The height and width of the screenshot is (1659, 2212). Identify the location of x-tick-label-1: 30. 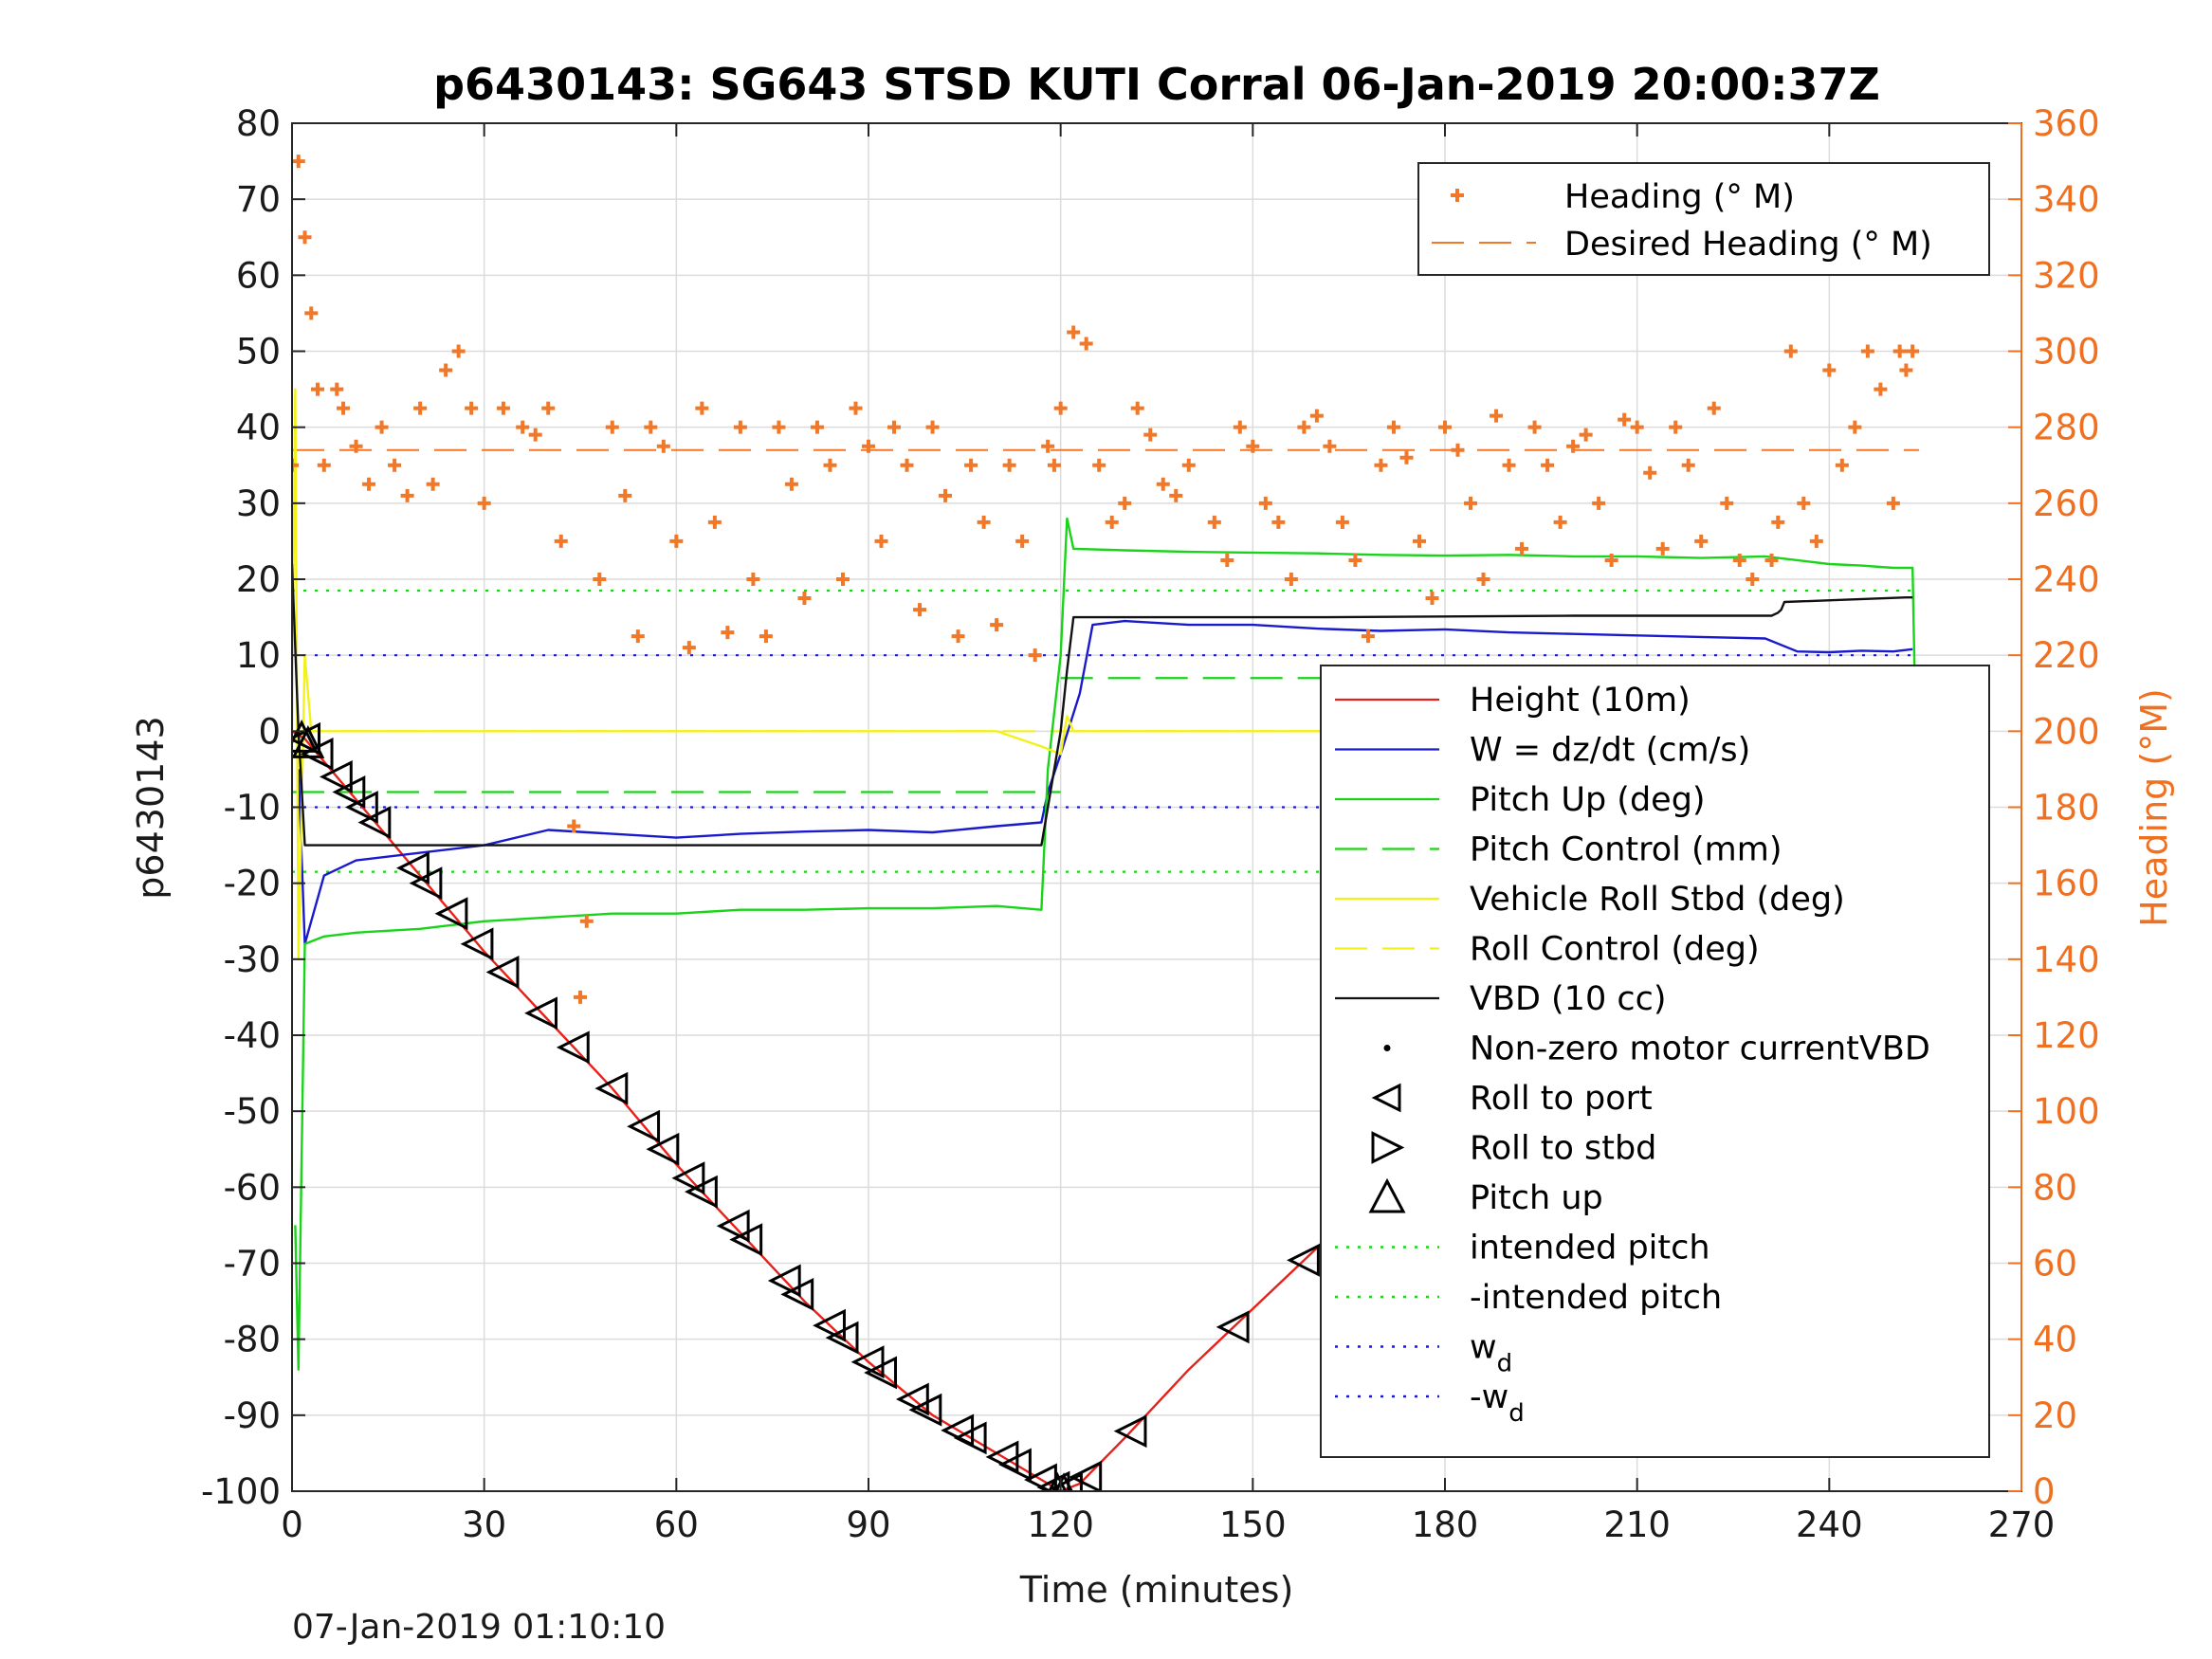
(484, 1524).